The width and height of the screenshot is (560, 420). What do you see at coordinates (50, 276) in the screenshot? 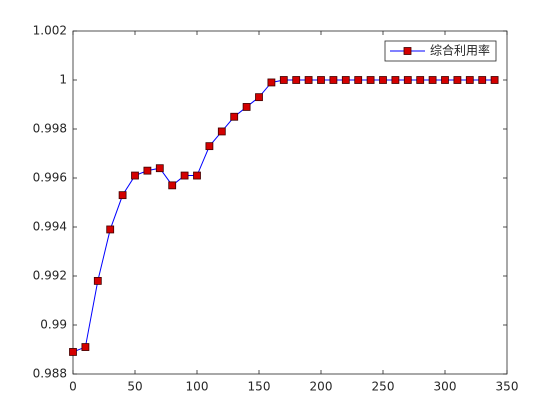
I see `y-tick-label: 0.992` at bounding box center [50, 276].